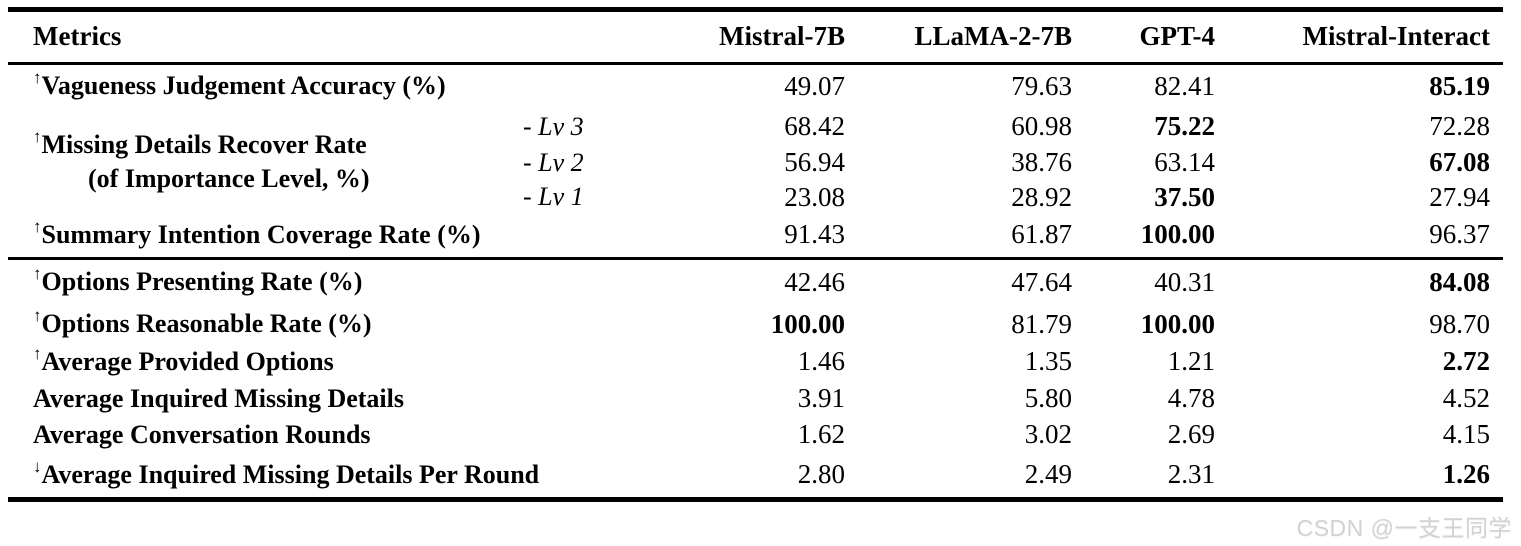  Describe the element at coordinates (1396, 35) in the screenshot. I see `column-header-mistral-interact: Mistral-Interact` at that location.